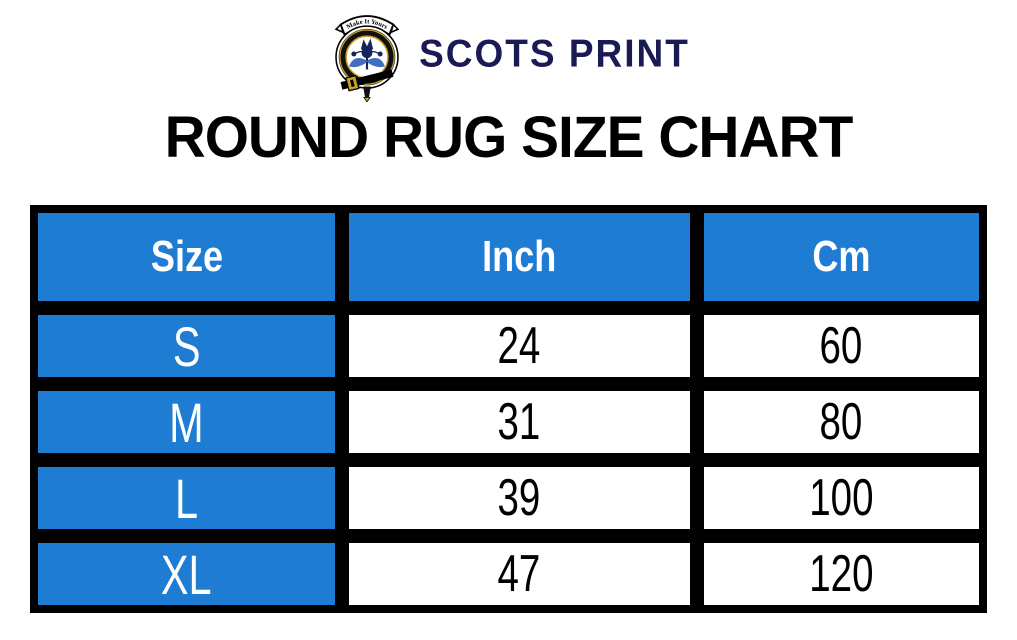  What do you see at coordinates (841, 422) in the screenshot?
I see `cm-cell: 80` at bounding box center [841, 422].